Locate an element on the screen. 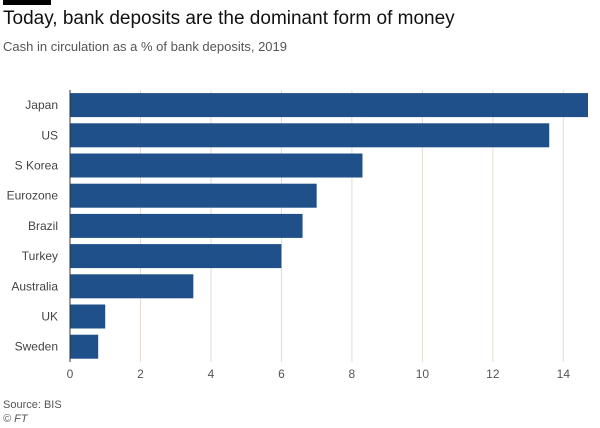 The width and height of the screenshot is (600, 428). bar-us is located at coordinates (310, 135).